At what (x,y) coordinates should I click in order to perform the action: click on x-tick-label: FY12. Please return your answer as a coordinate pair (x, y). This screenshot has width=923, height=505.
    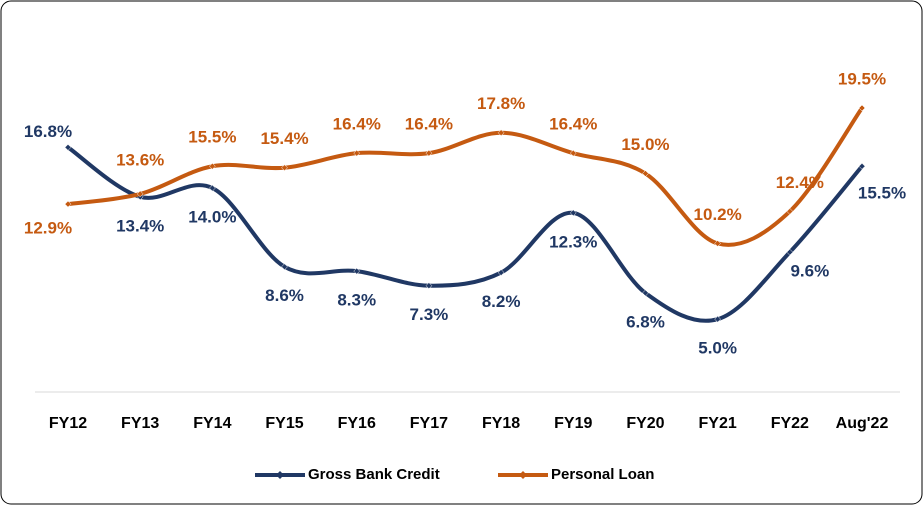
    Looking at the image, I should click on (68, 423).